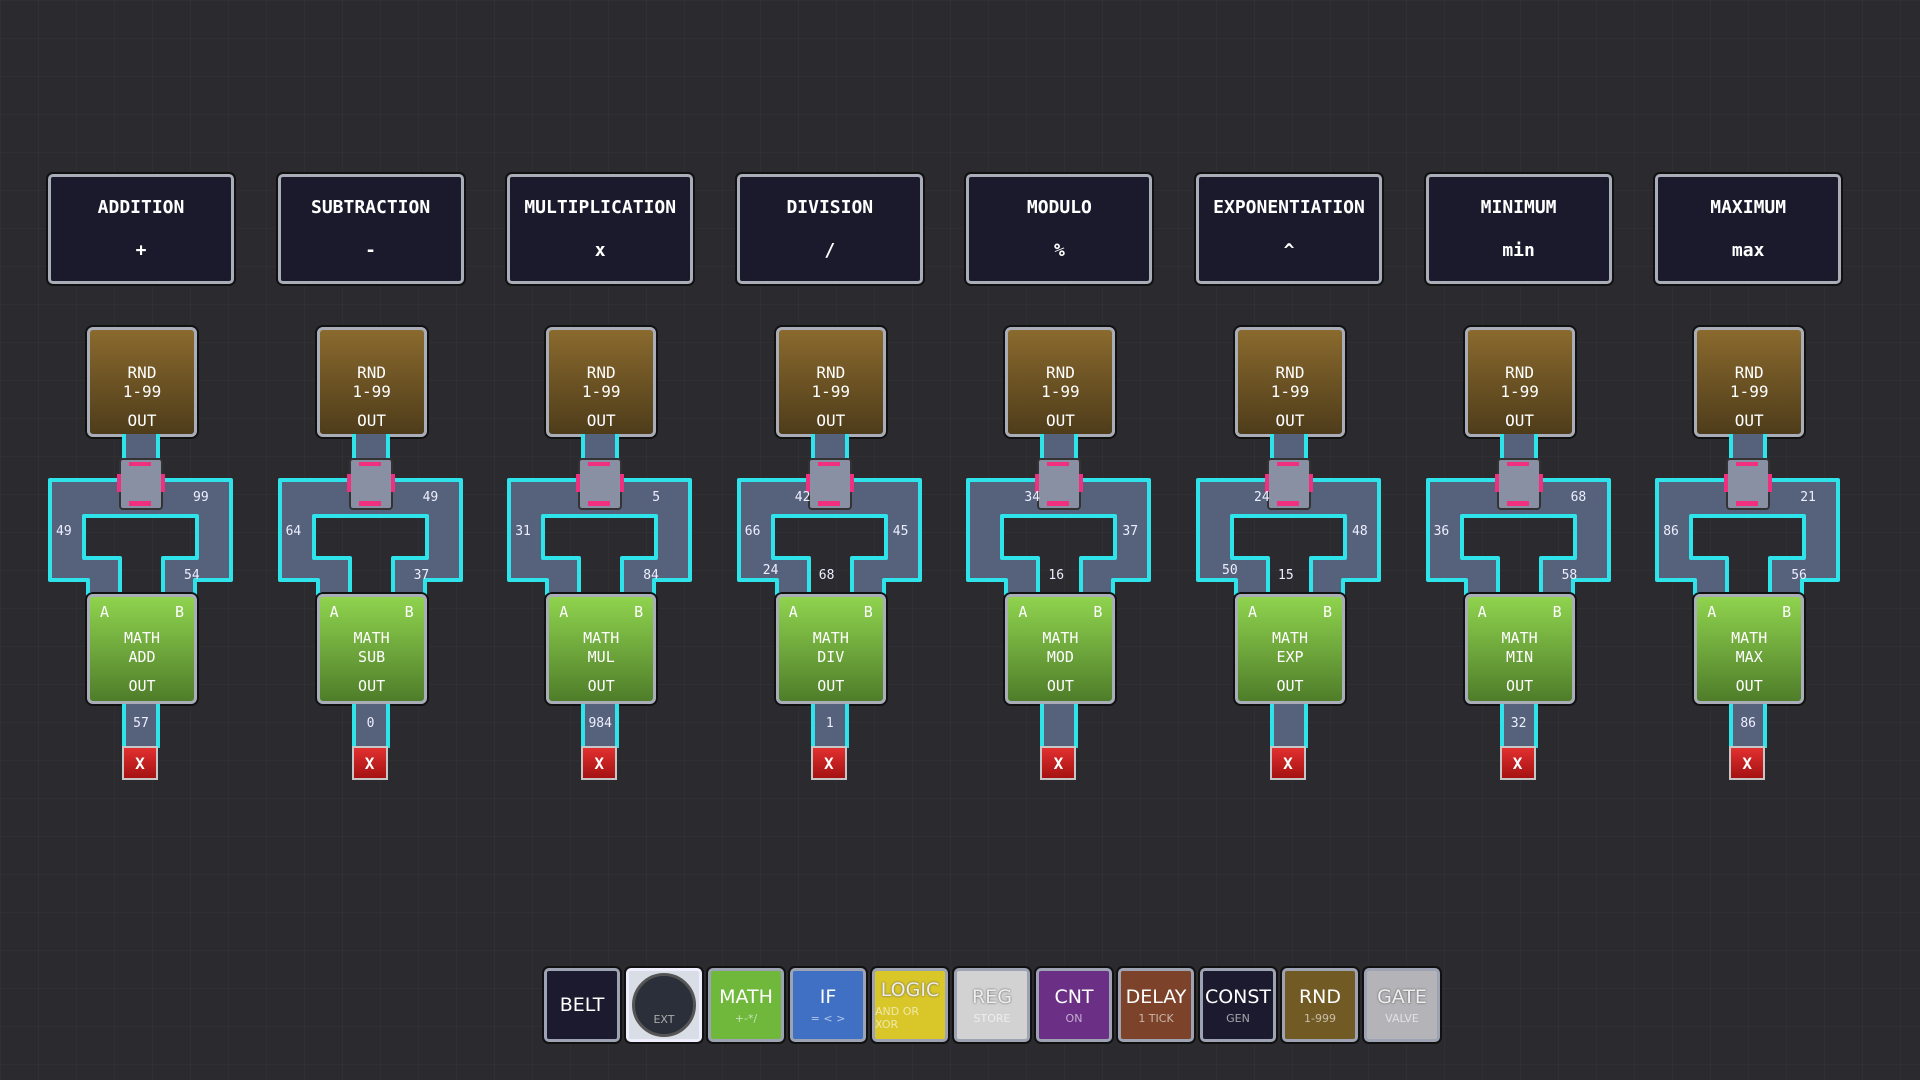 The height and width of the screenshot is (1080, 1920). Describe the element at coordinates (828, 1005) in the screenshot. I see `toolbar-button-if: IF = < >` at that location.